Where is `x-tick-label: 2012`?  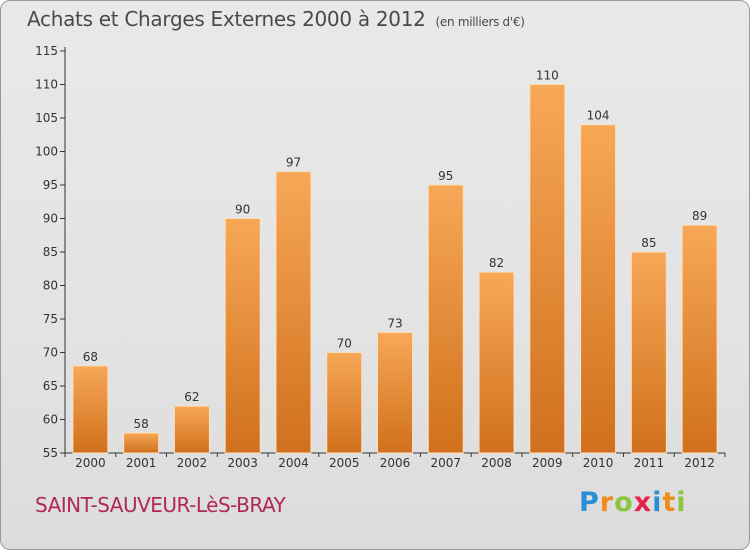
x-tick-label: 2012 is located at coordinates (699, 463).